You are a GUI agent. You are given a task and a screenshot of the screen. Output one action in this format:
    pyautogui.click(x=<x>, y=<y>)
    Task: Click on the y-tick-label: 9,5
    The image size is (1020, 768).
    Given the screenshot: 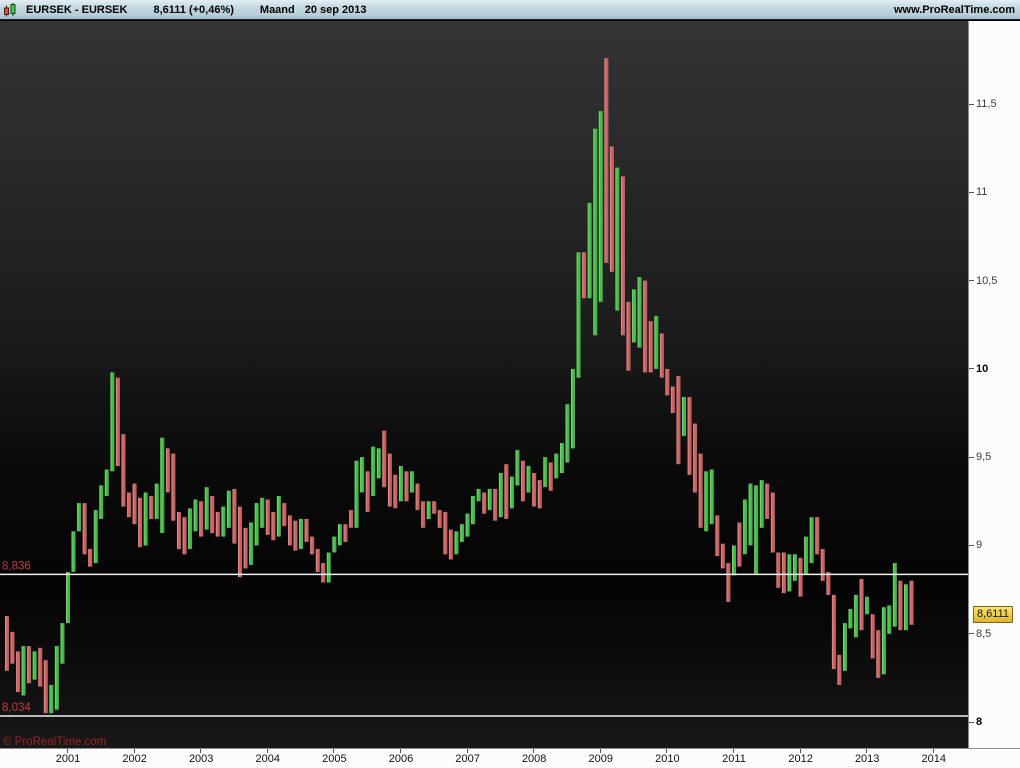 What is the action you would take?
    pyautogui.click(x=984, y=457)
    